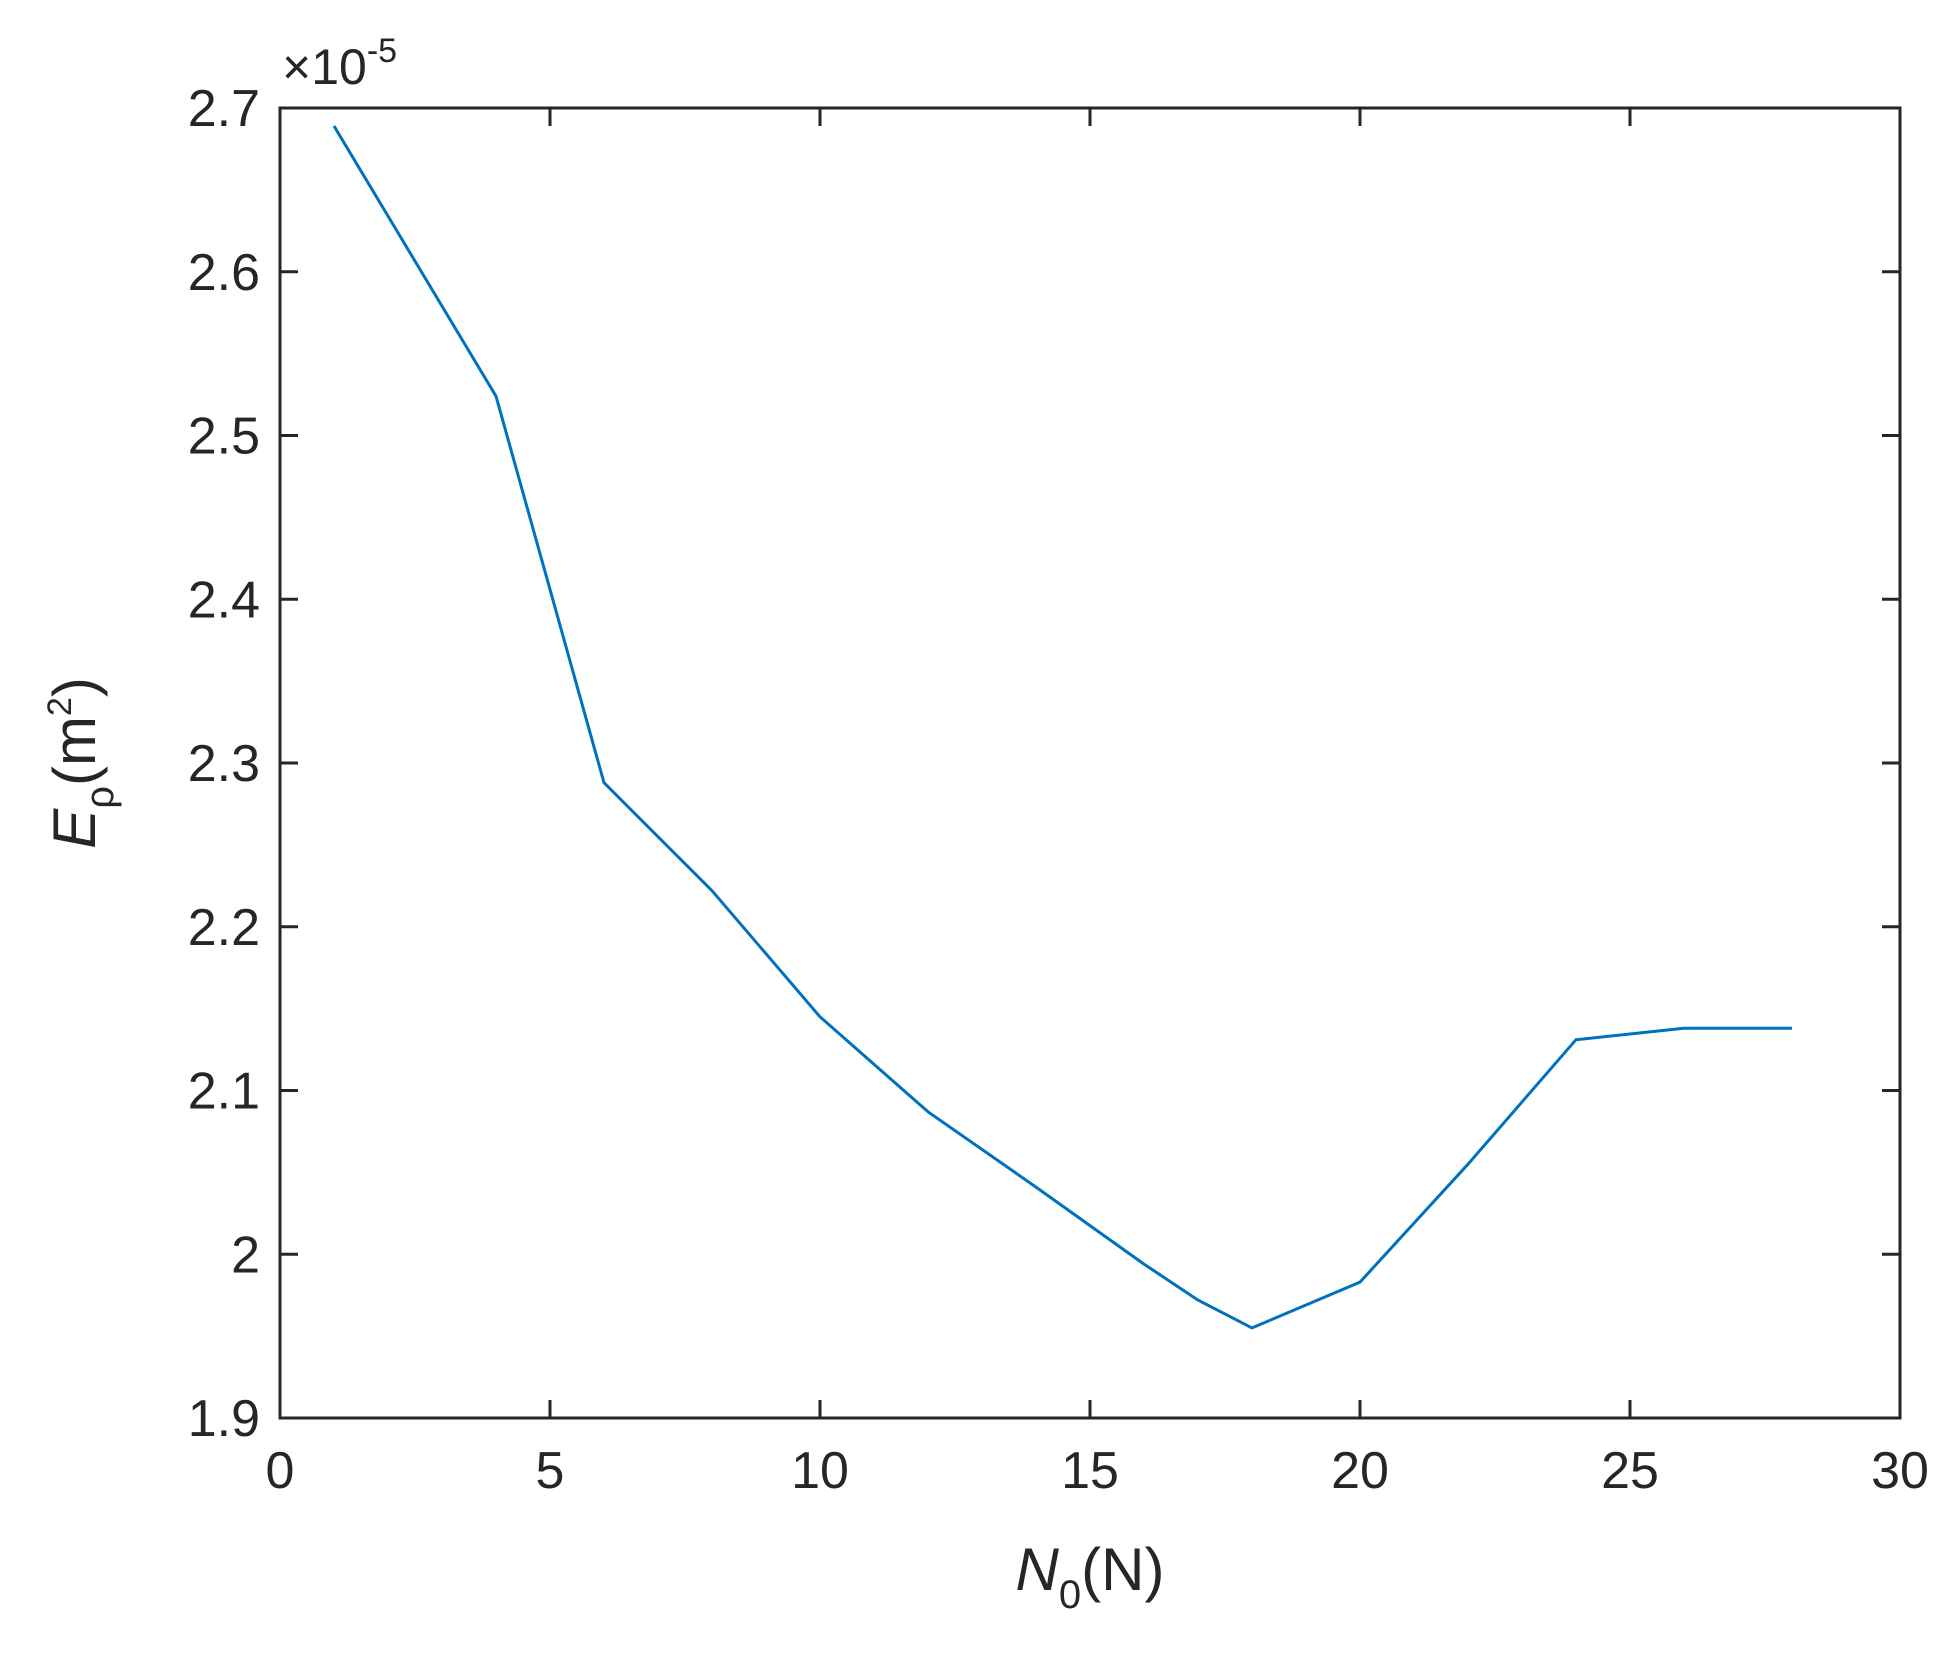  Describe the element at coordinates (1090, 1576) in the screenshot. I see `x-axis-label: N0(N)` at that location.